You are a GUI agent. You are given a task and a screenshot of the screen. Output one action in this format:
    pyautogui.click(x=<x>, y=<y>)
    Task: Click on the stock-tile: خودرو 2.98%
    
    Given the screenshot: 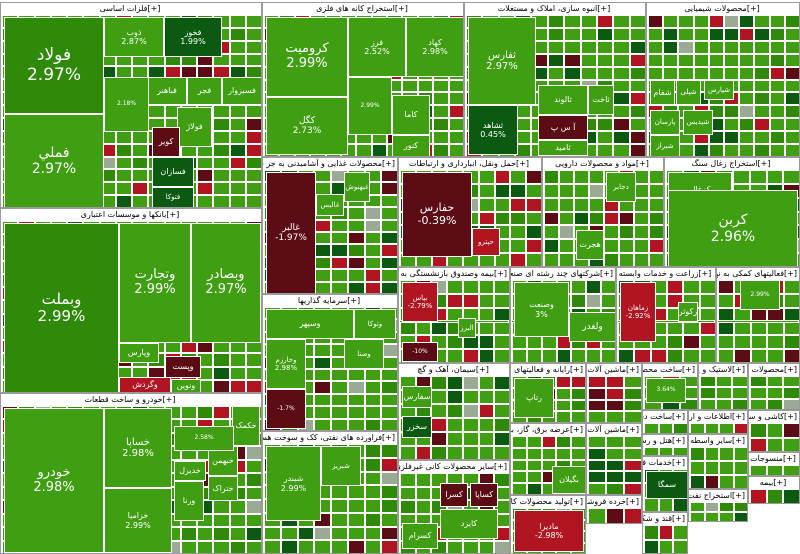 What is the action you would take?
    pyautogui.click(x=54, y=480)
    